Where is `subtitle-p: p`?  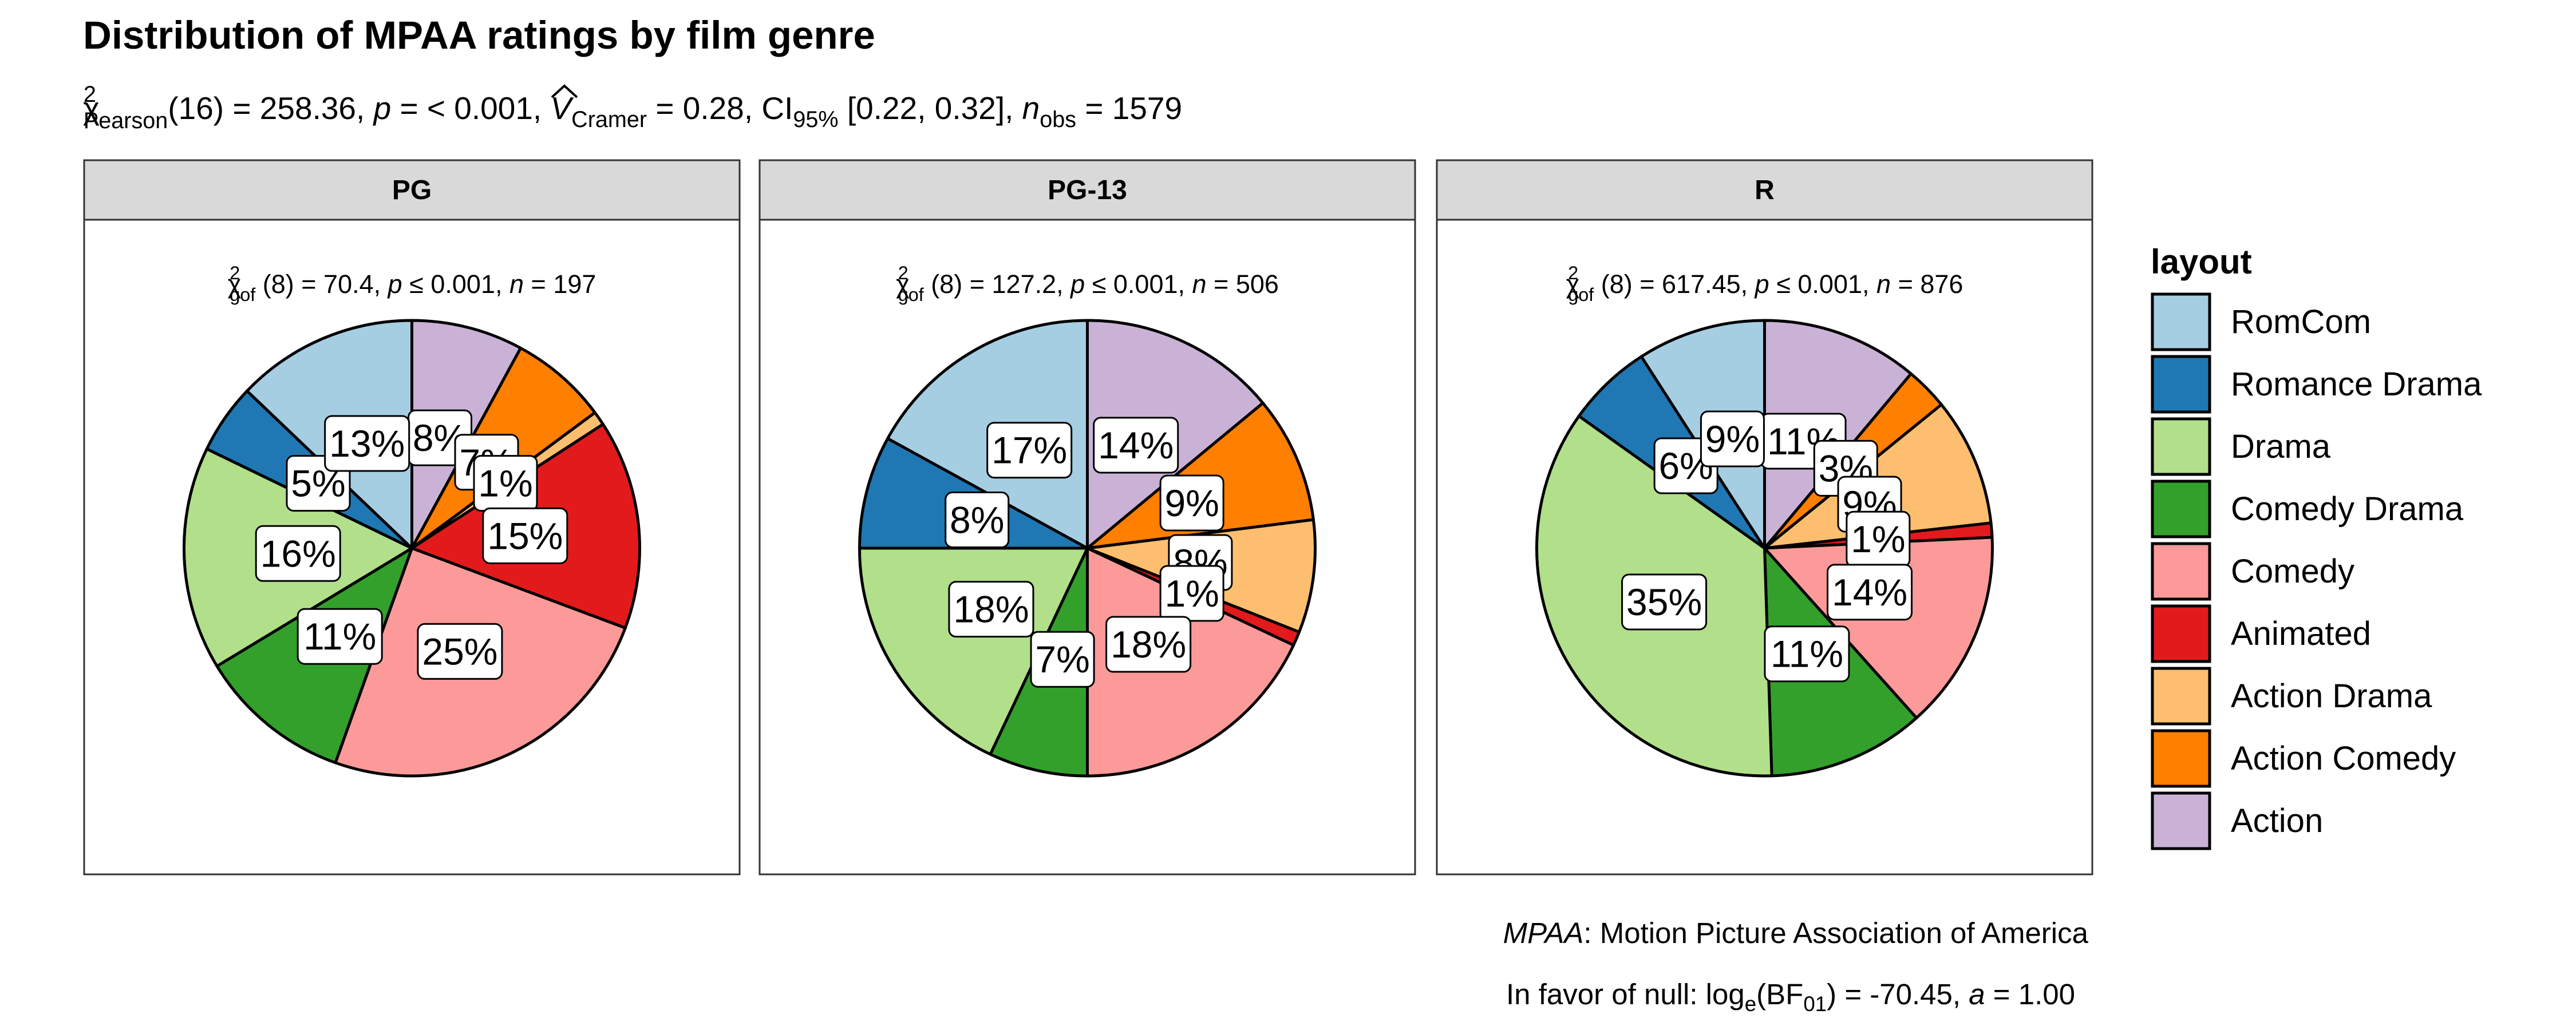 subtitle-p: p is located at coordinates (382, 108).